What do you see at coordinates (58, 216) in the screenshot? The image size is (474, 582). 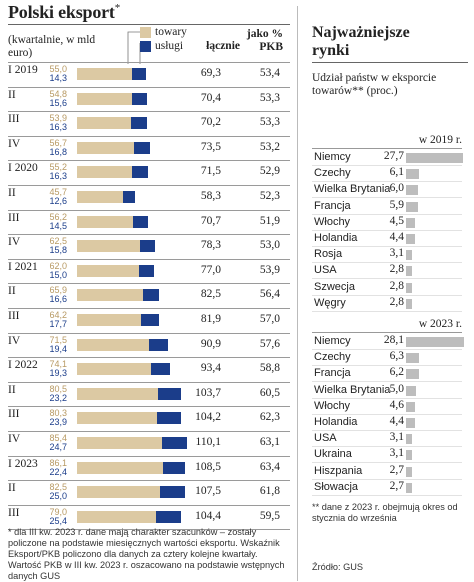 I see `goods-value: 56,2` at bounding box center [58, 216].